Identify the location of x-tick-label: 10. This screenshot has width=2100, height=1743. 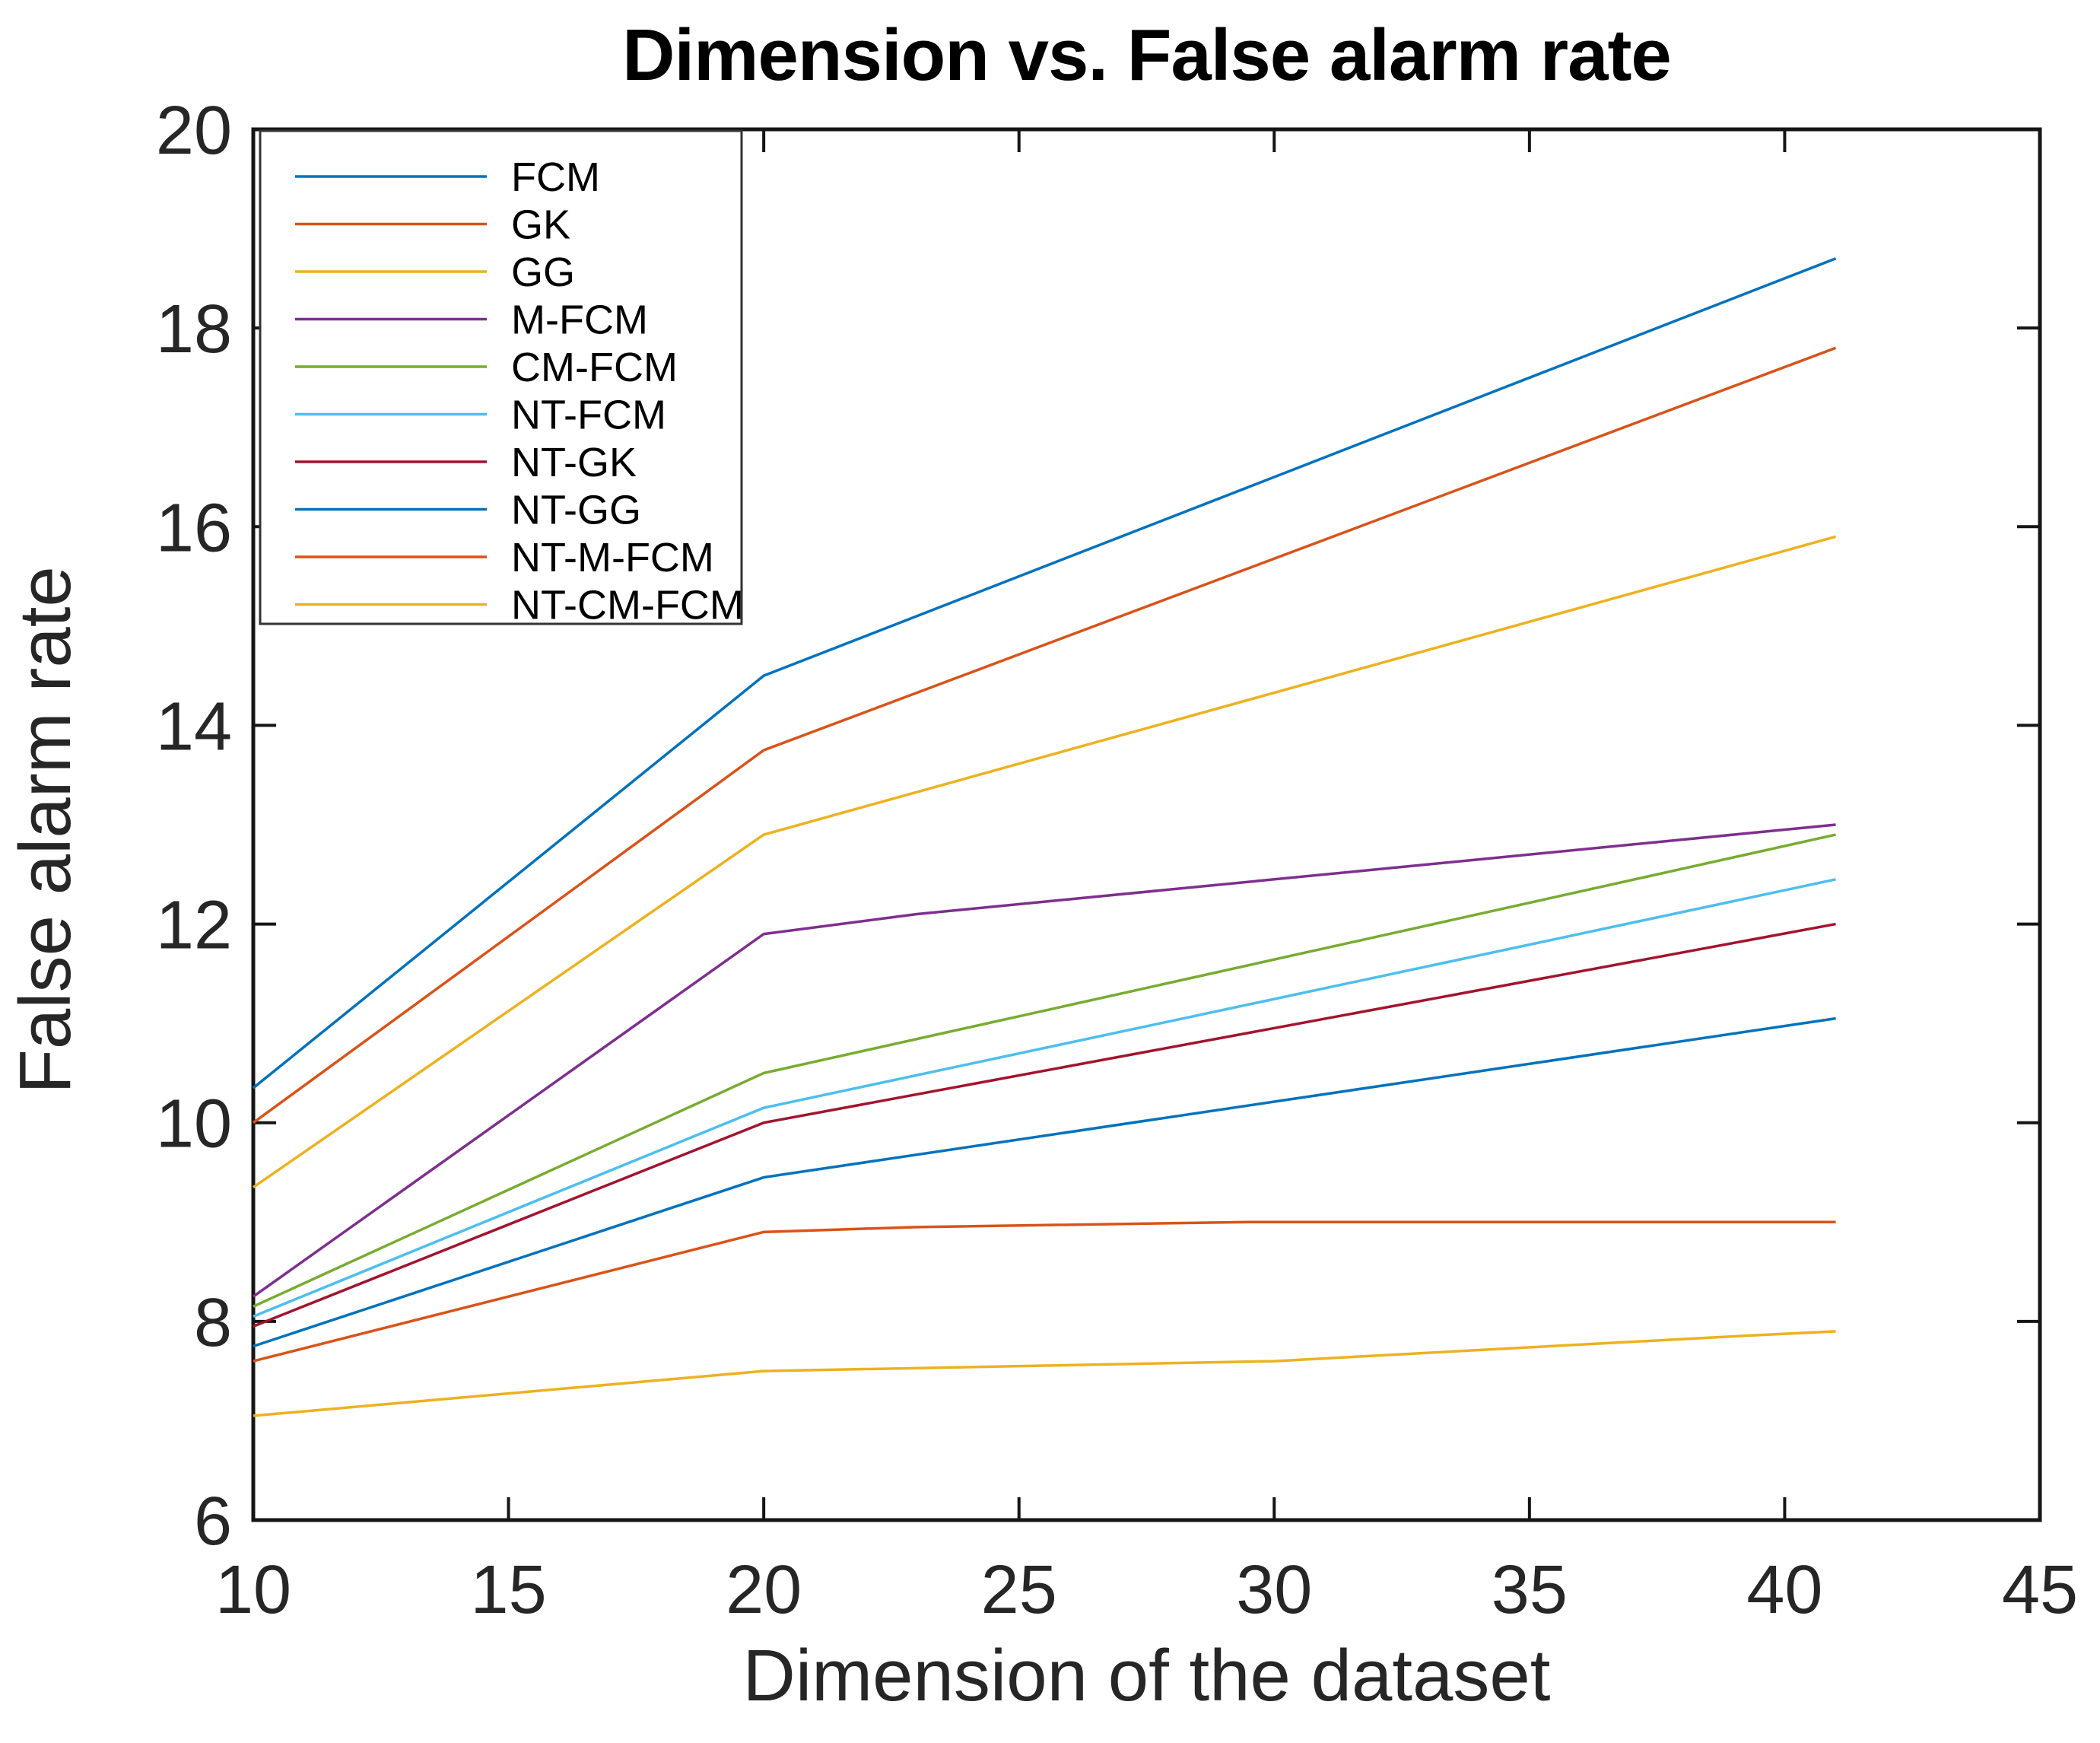
(253, 1590).